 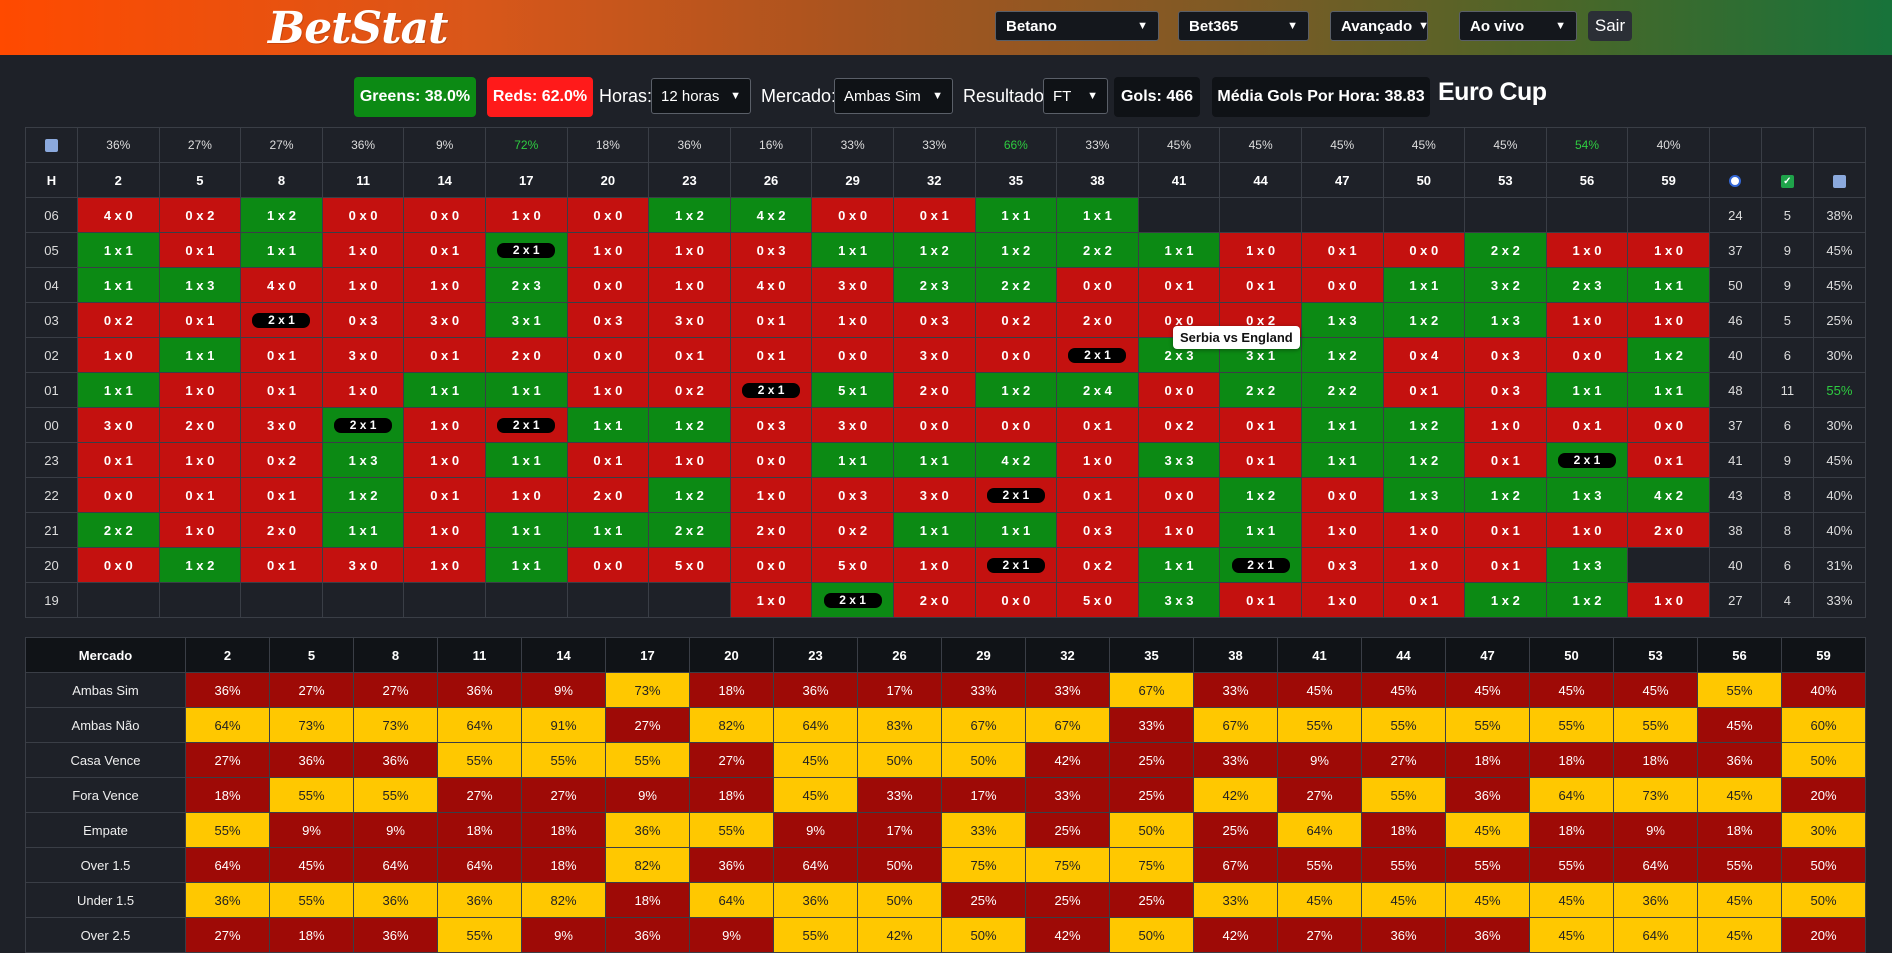 What do you see at coordinates (689, 565) in the screenshot?
I see `score-cell: 5 x 0` at bounding box center [689, 565].